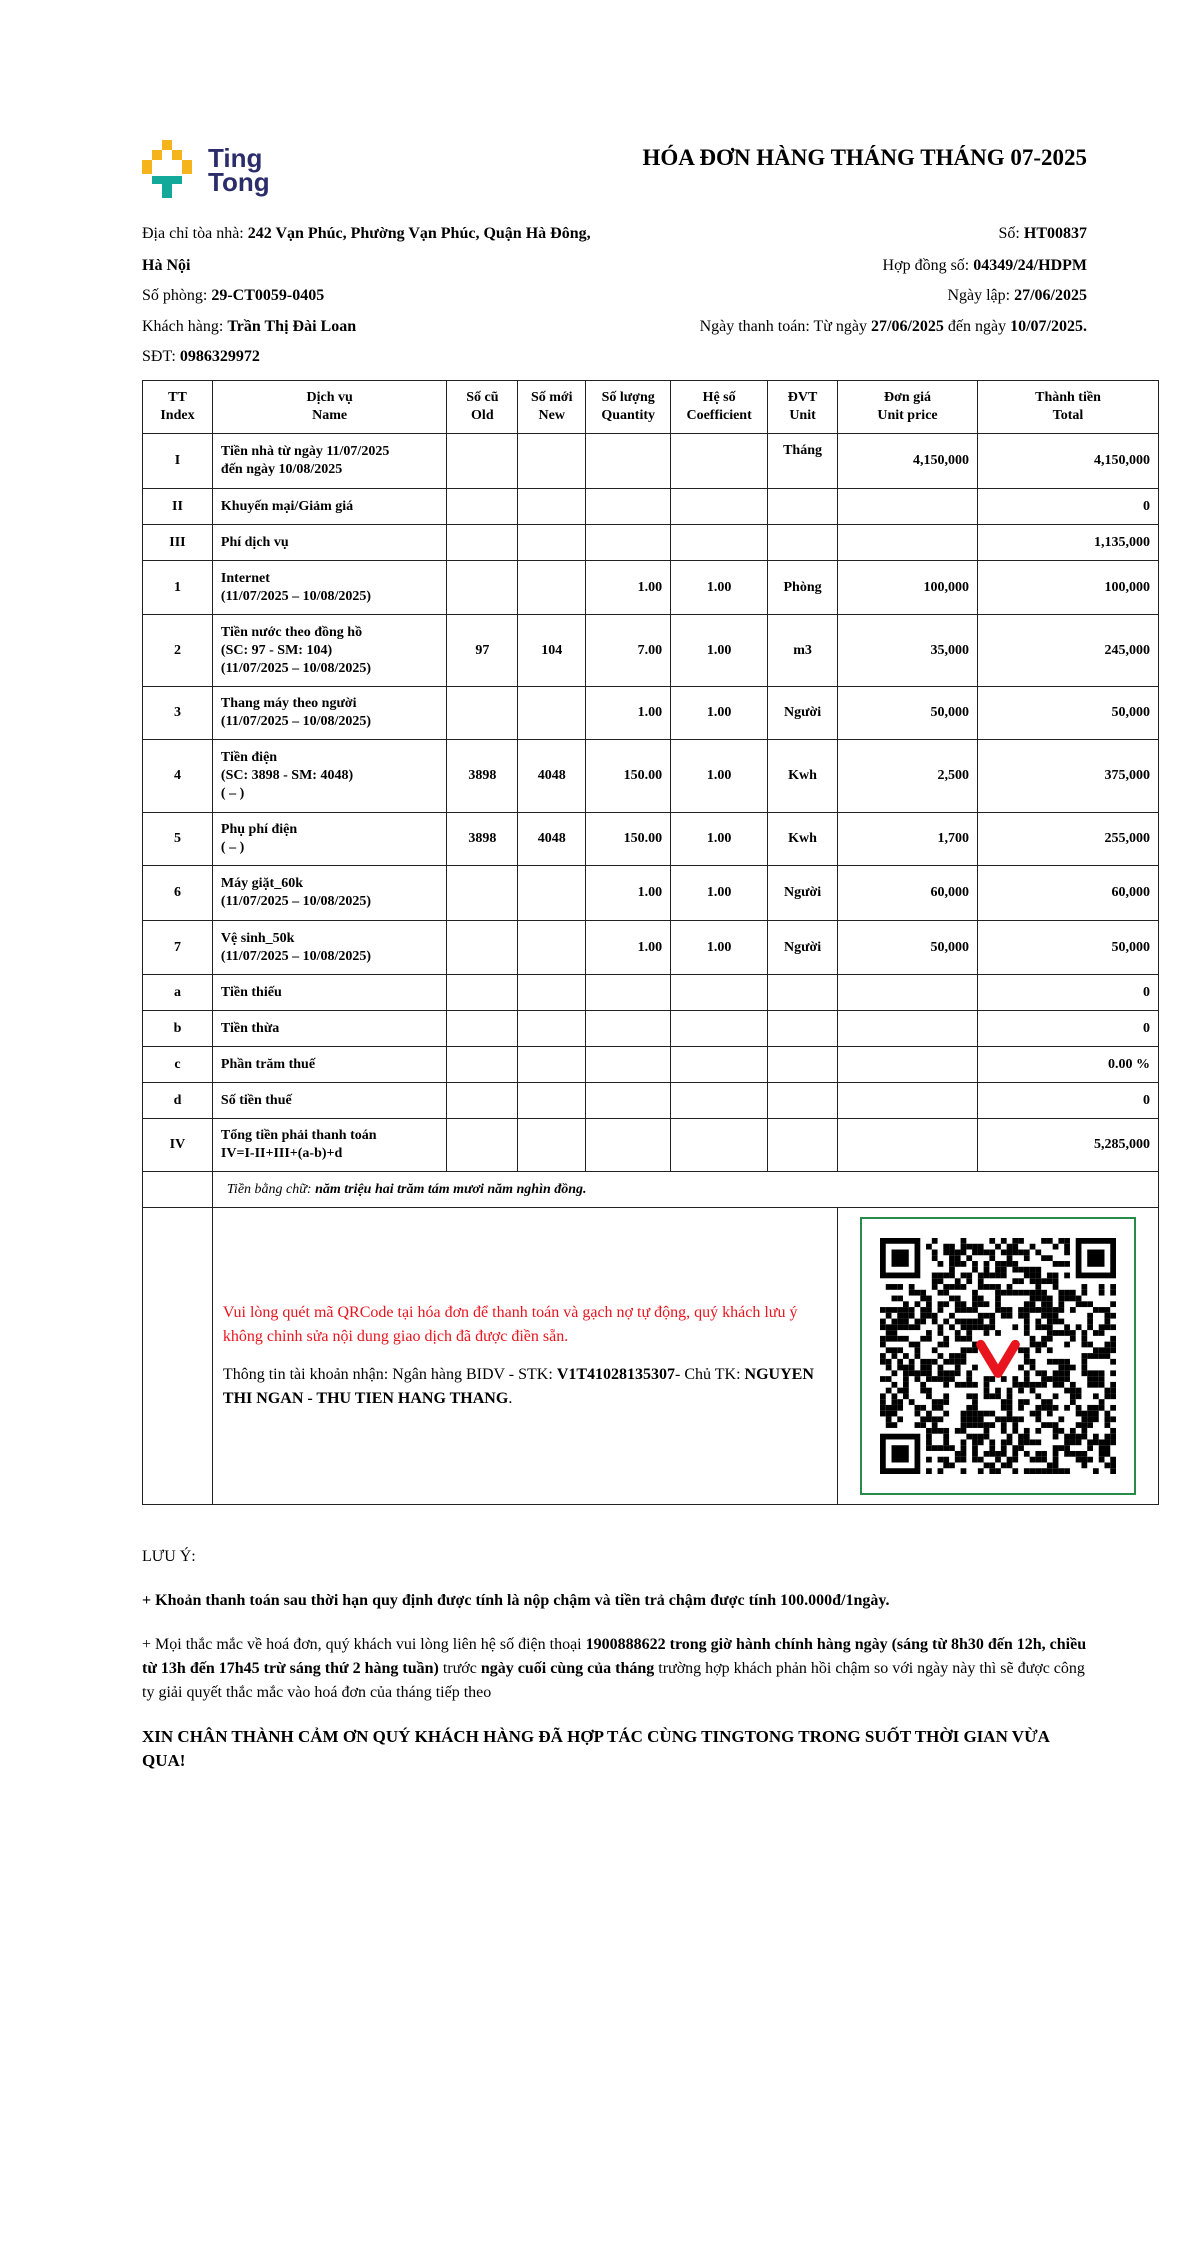 The image size is (1200, 2259). Describe the element at coordinates (177, 713) in the screenshot. I see `table-cell: 3` at that location.